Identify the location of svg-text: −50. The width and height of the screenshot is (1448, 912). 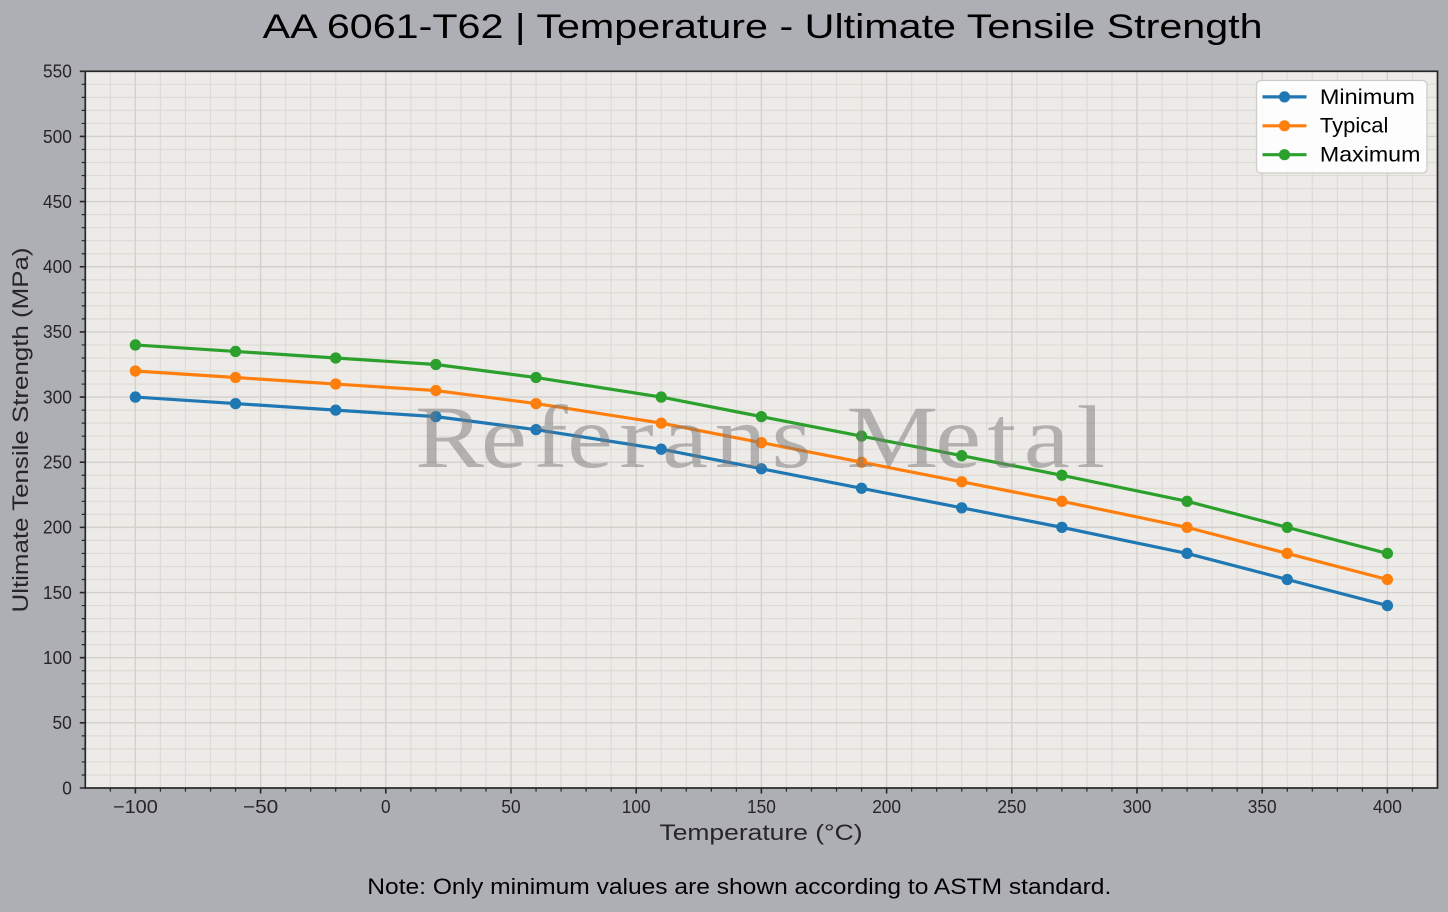
(260, 806).